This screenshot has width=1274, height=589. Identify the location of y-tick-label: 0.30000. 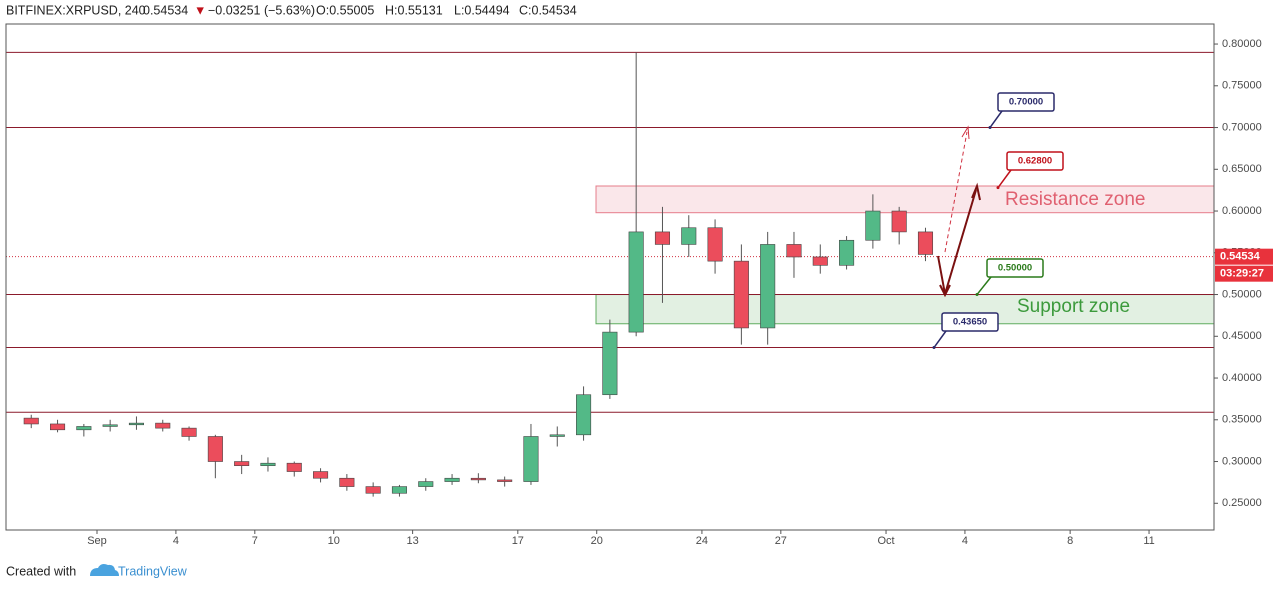
(1242, 461).